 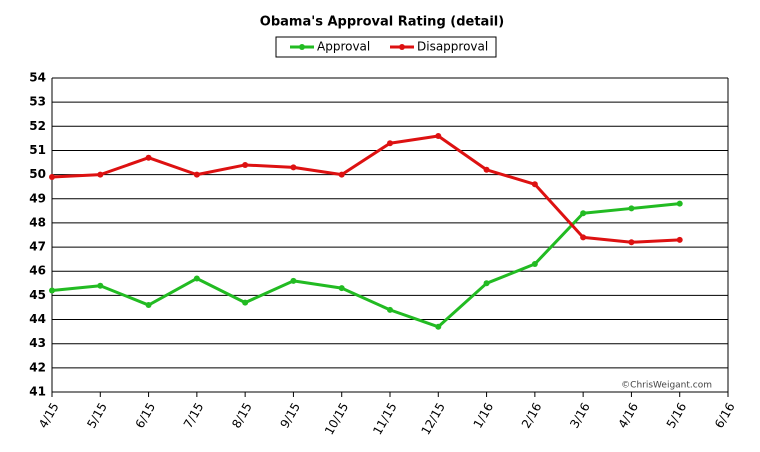 I want to click on y-tick-label: 41, so click(x=37, y=392).